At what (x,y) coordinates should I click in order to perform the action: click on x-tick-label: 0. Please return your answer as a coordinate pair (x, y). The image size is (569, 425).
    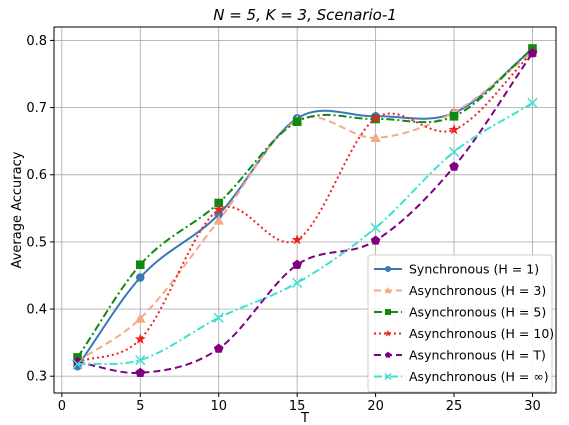
    Looking at the image, I should click on (62, 406).